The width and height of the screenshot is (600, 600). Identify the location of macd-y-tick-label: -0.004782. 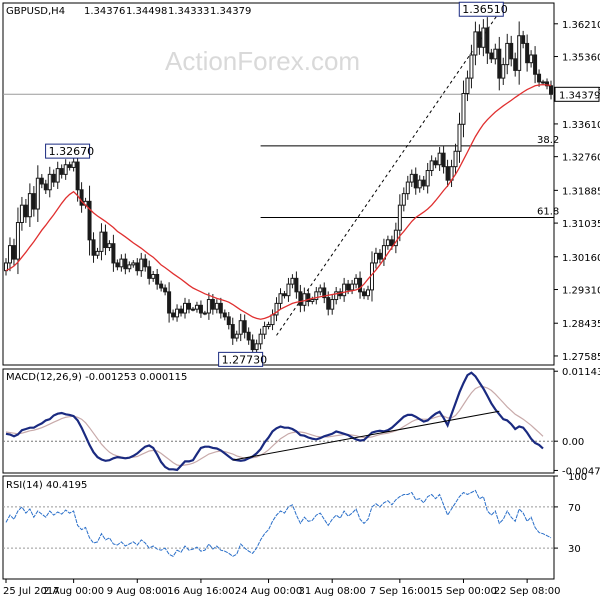
(581, 471).